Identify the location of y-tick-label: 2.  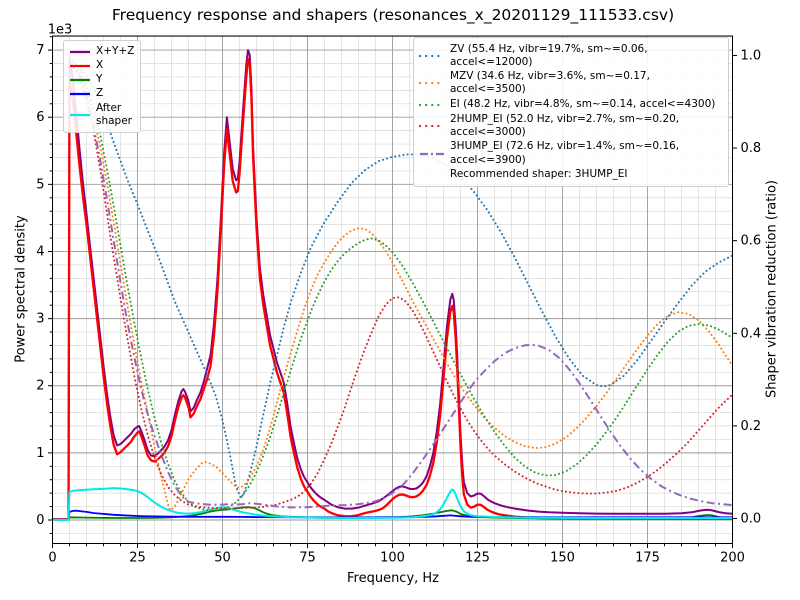
(40, 386).